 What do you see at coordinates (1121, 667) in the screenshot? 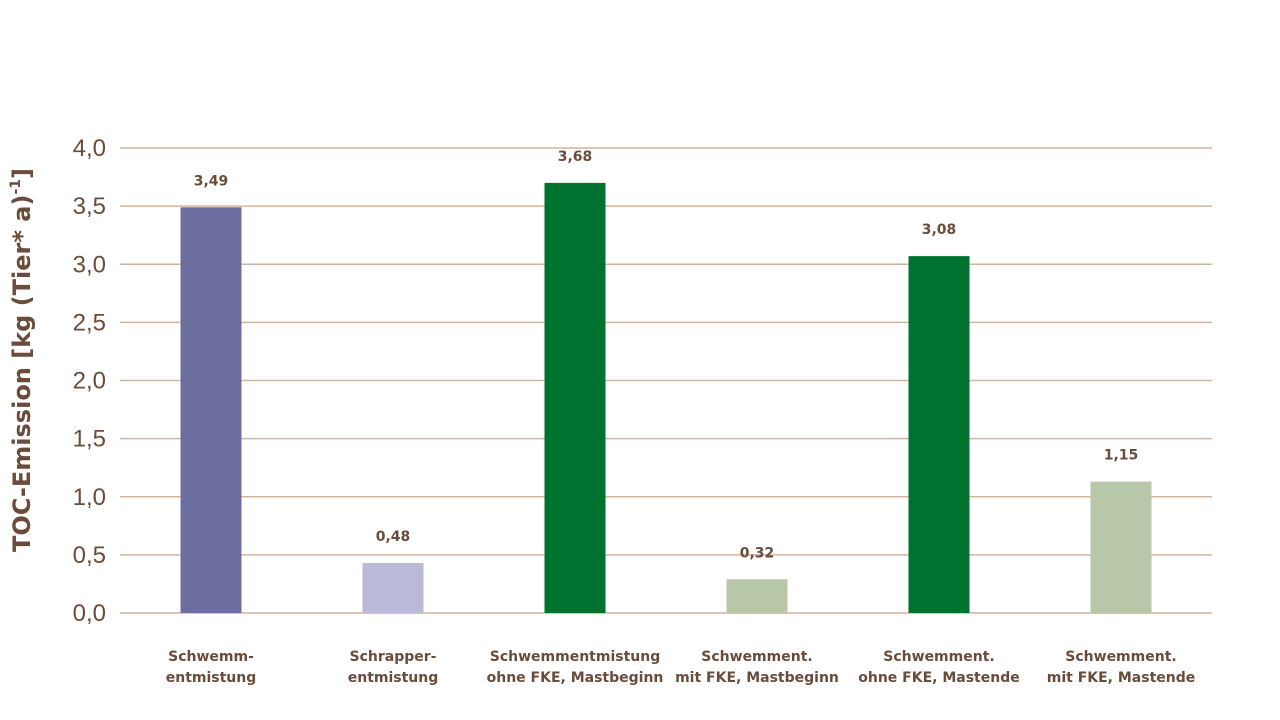
I see `category-label: Schwemment. mit FKE, Mastende` at bounding box center [1121, 667].